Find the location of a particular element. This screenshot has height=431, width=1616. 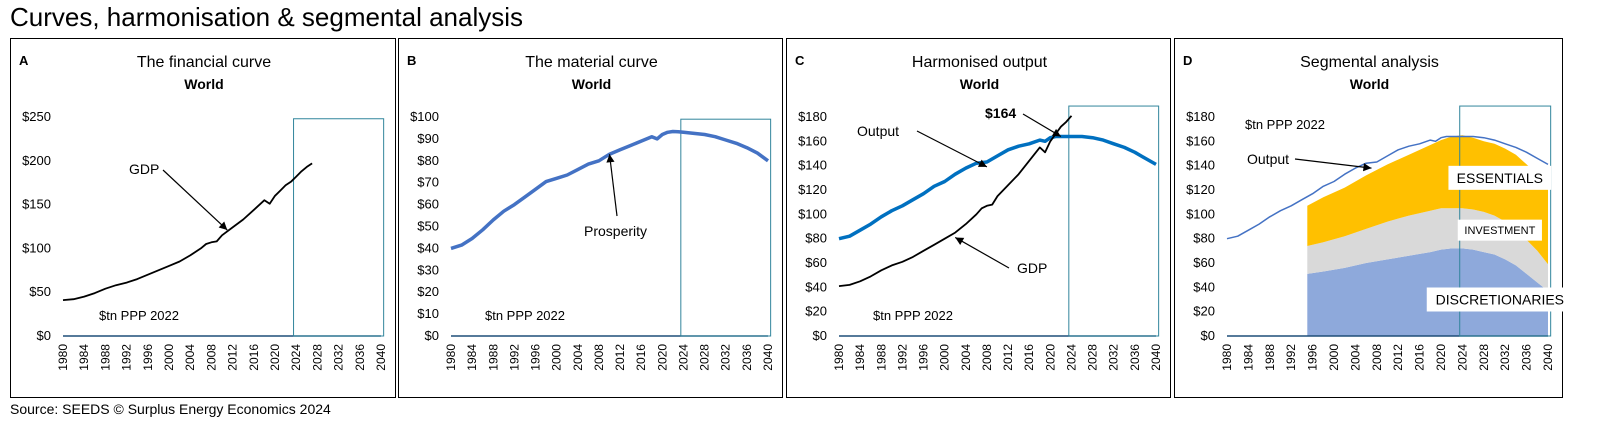

segment-label-box is located at coordinates (1499, 230).